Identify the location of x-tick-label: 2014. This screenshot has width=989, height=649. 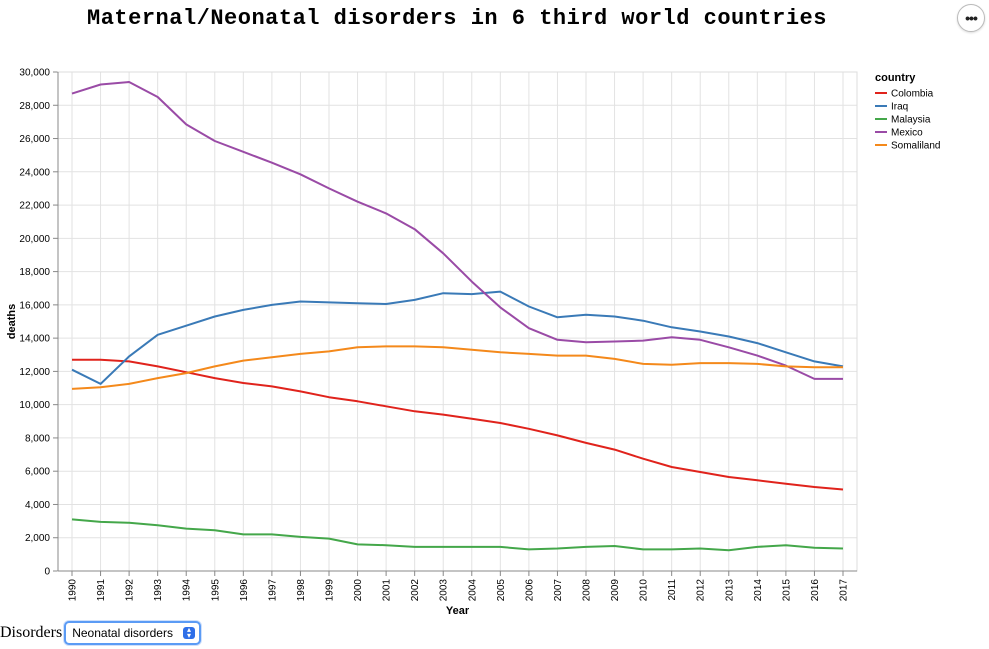
(758, 590).